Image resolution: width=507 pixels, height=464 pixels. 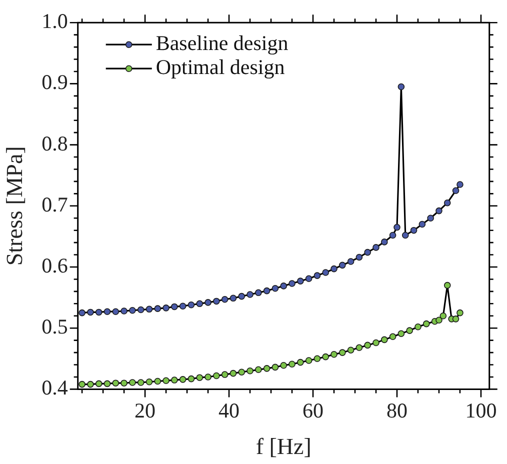 I want to click on legend-label: Baseline design, so click(x=222, y=43).